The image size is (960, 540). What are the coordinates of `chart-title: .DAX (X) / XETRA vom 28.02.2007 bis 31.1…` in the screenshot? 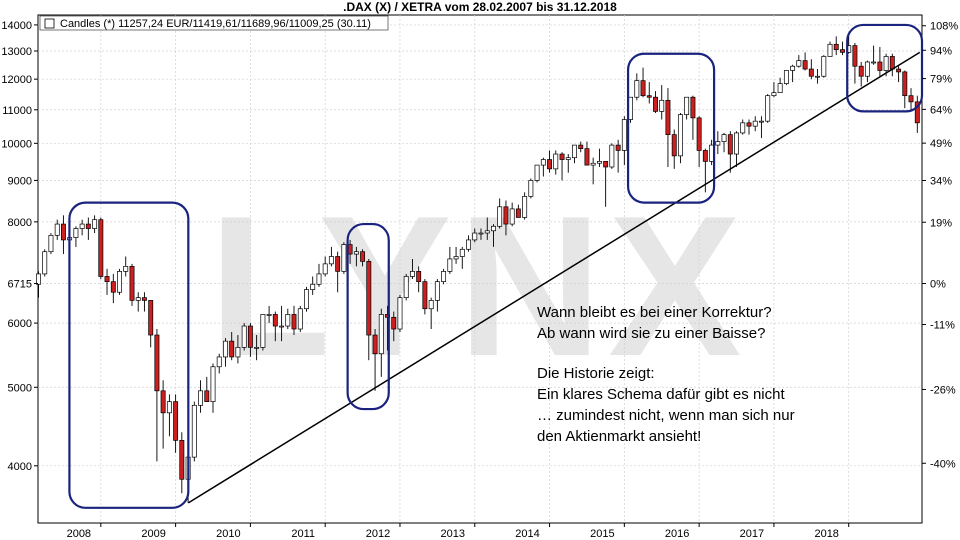 It's located at (480, 7).